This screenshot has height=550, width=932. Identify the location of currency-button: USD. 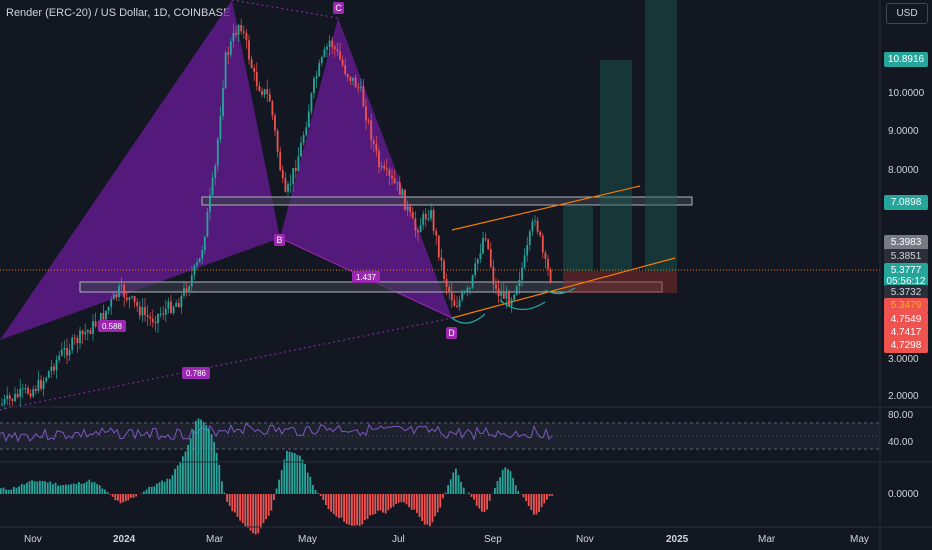
(907, 13).